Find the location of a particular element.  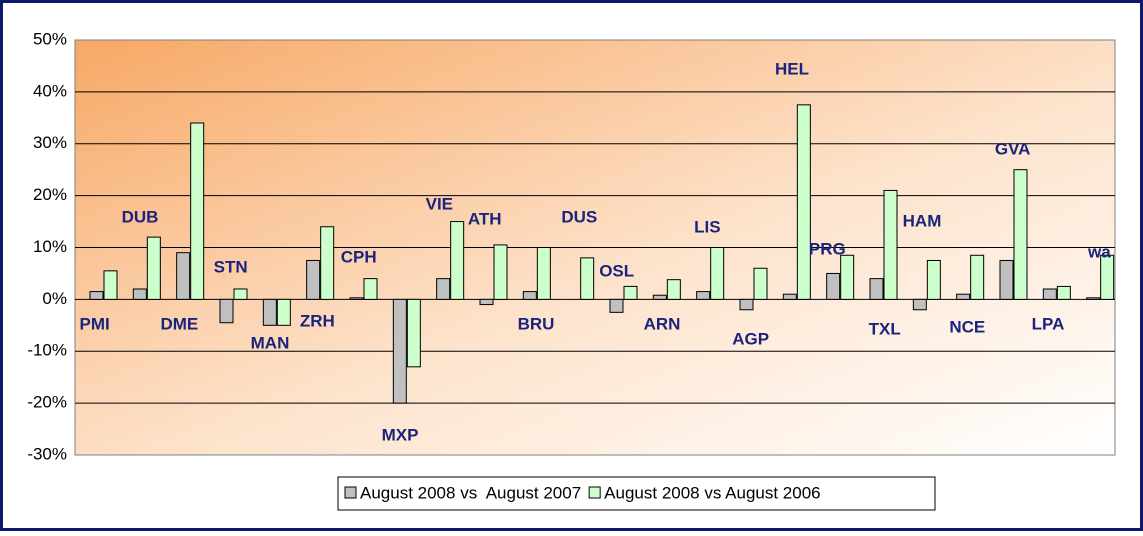

y-tick-label: 50% is located at coordinates (50, 38).